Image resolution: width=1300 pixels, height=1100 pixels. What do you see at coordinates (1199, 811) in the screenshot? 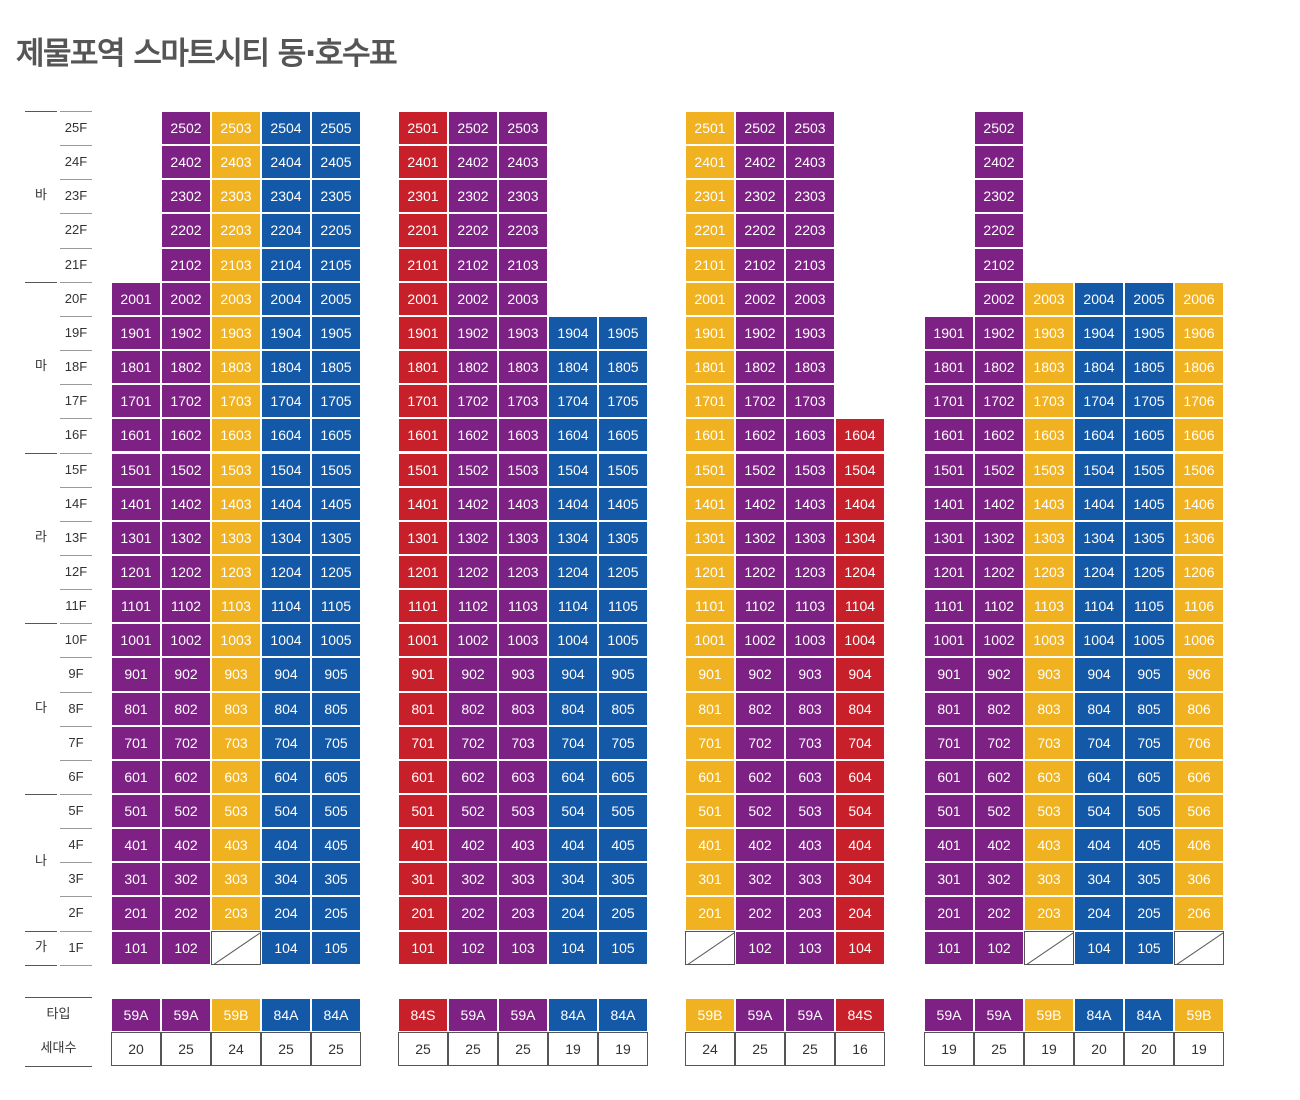
I see `unit-cell: 506` at bounding box center [1199, 811].